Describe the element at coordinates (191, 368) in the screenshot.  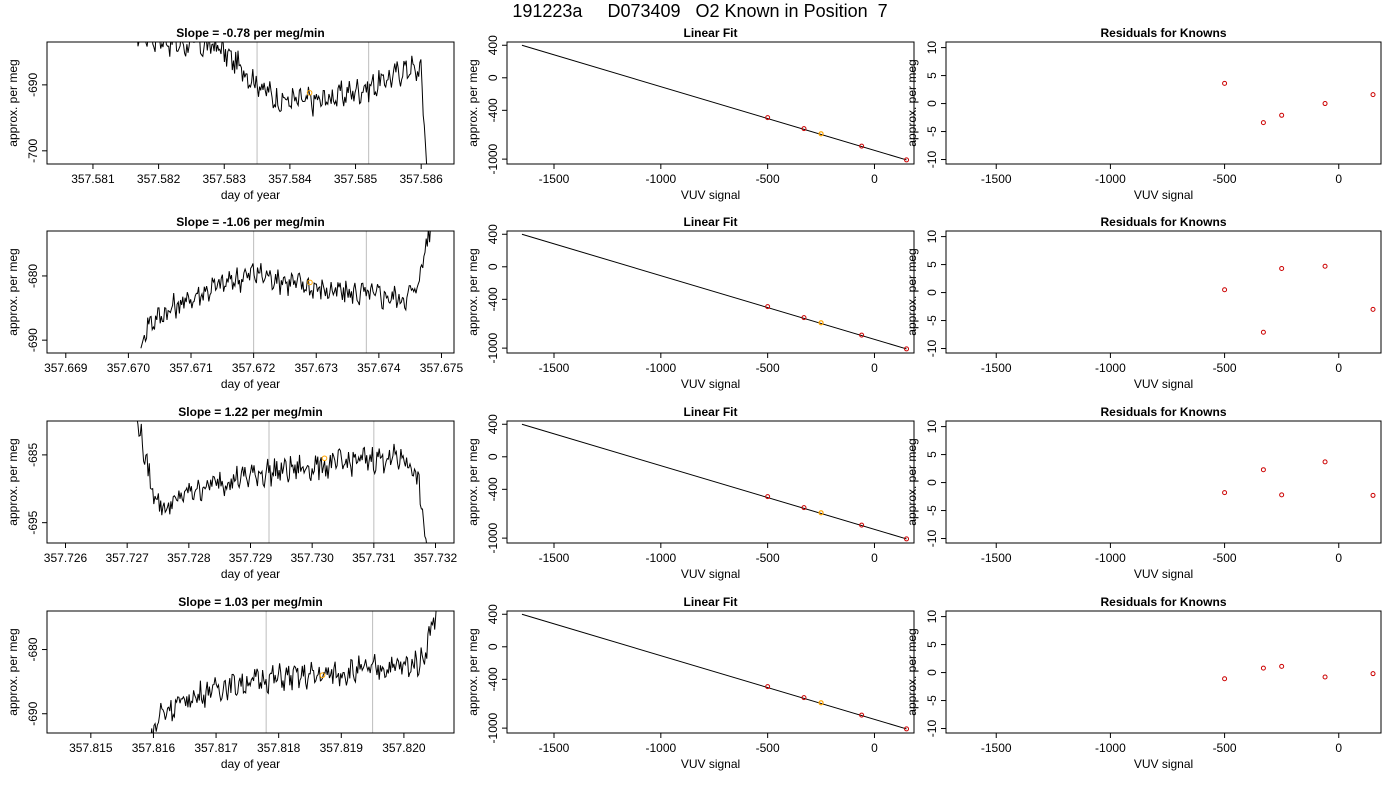
I see `x-tick-label: 357.671` at that location.